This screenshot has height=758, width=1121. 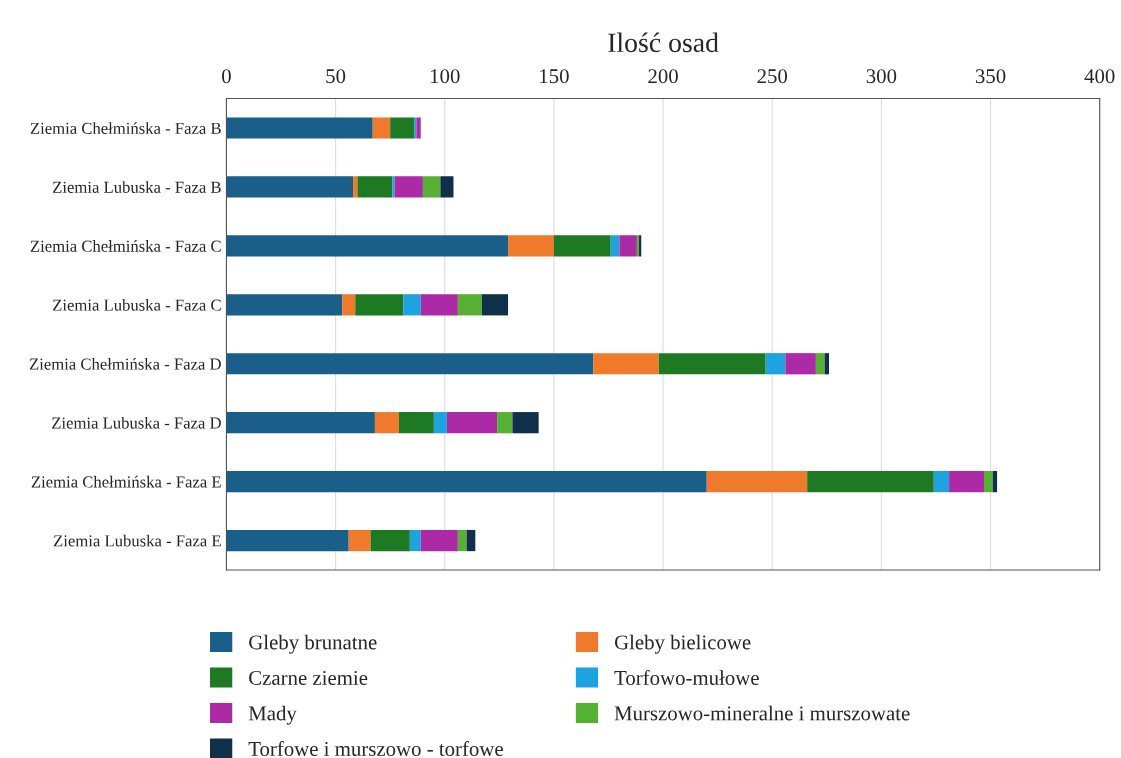 What do you see at coordinates (663, 76) in the screenshot?
I see `x-tick-label: 200` at bounding box center [663, 76].